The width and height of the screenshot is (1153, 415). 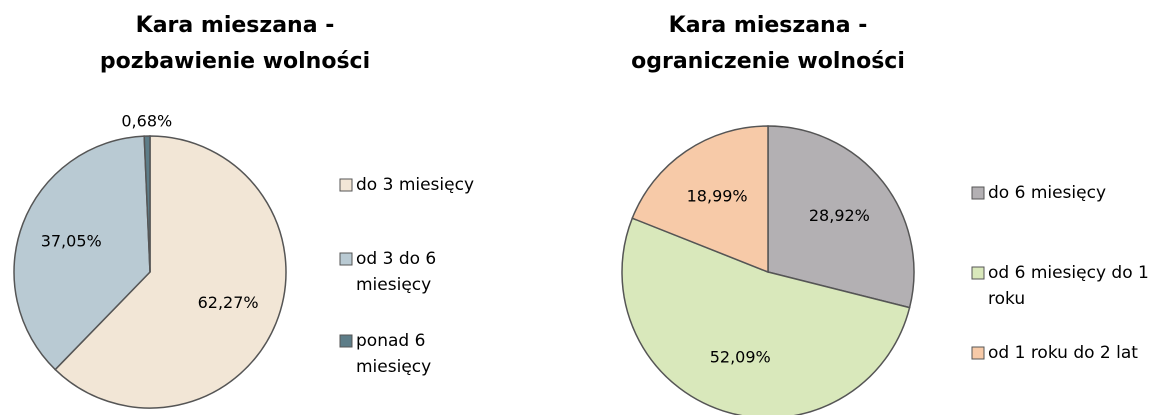 I want to click on data-label: 52,09%, so click(x=740, y=357).